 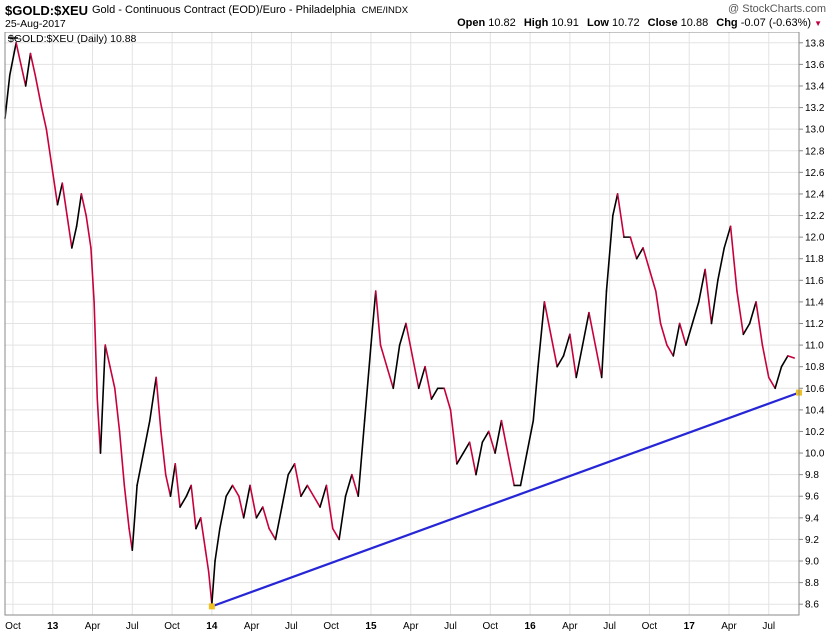 What do you see at coordinates (815, 173) in the screenshot?
I see `y-tick-label: 12.6` at bounding box center [815, 173].